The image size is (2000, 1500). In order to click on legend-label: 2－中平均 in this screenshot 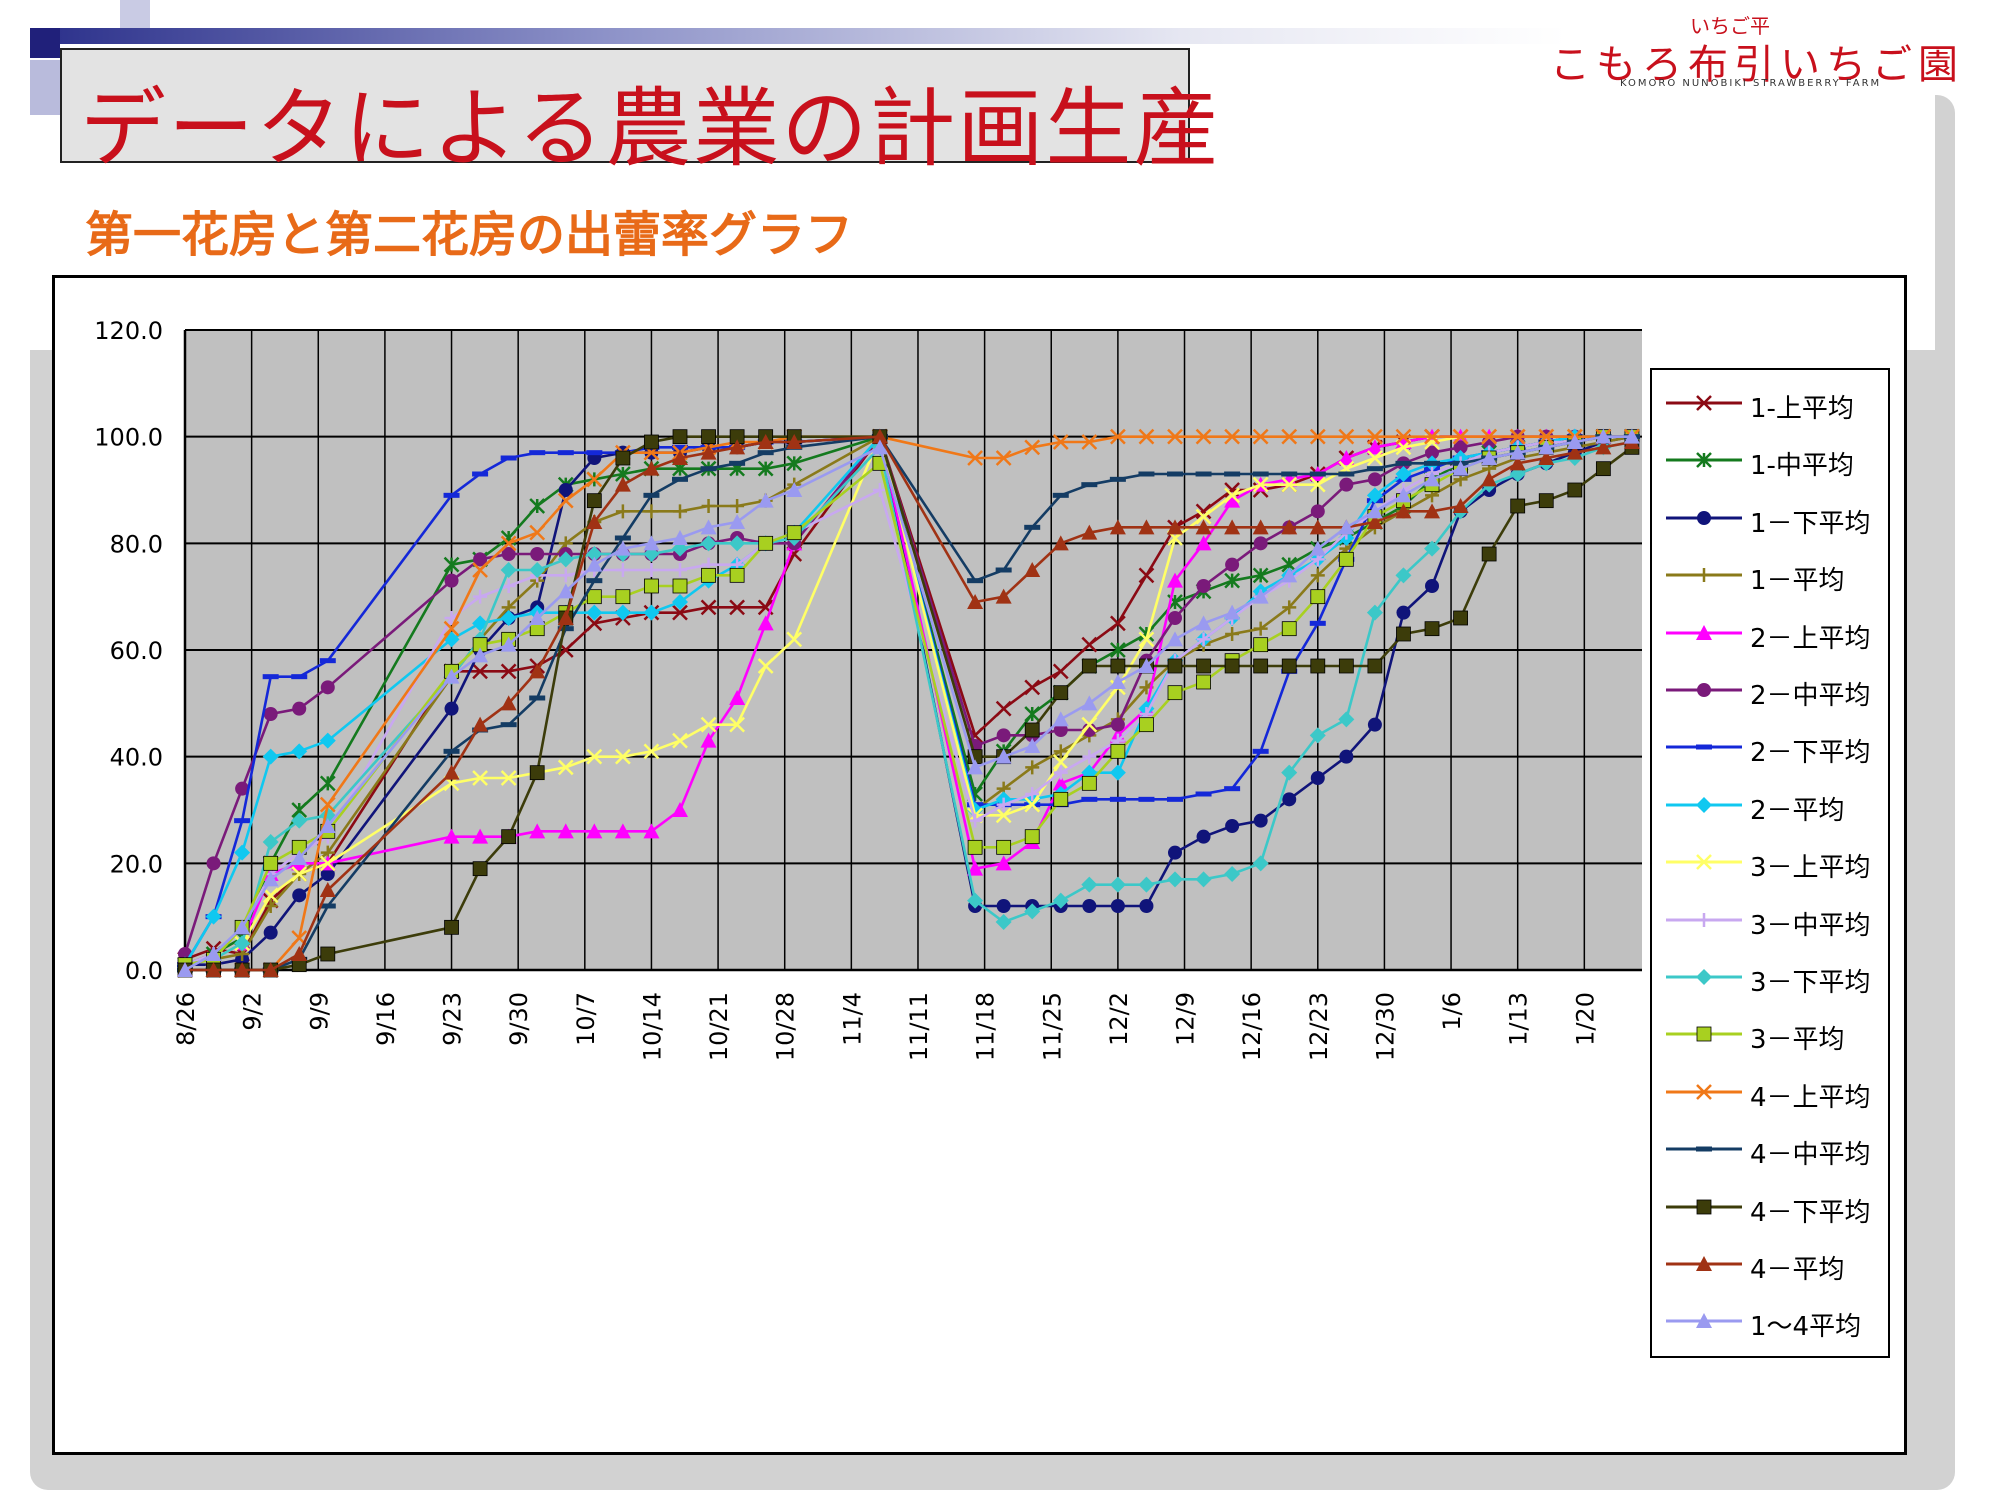, I will do `click(1810, 696)`.